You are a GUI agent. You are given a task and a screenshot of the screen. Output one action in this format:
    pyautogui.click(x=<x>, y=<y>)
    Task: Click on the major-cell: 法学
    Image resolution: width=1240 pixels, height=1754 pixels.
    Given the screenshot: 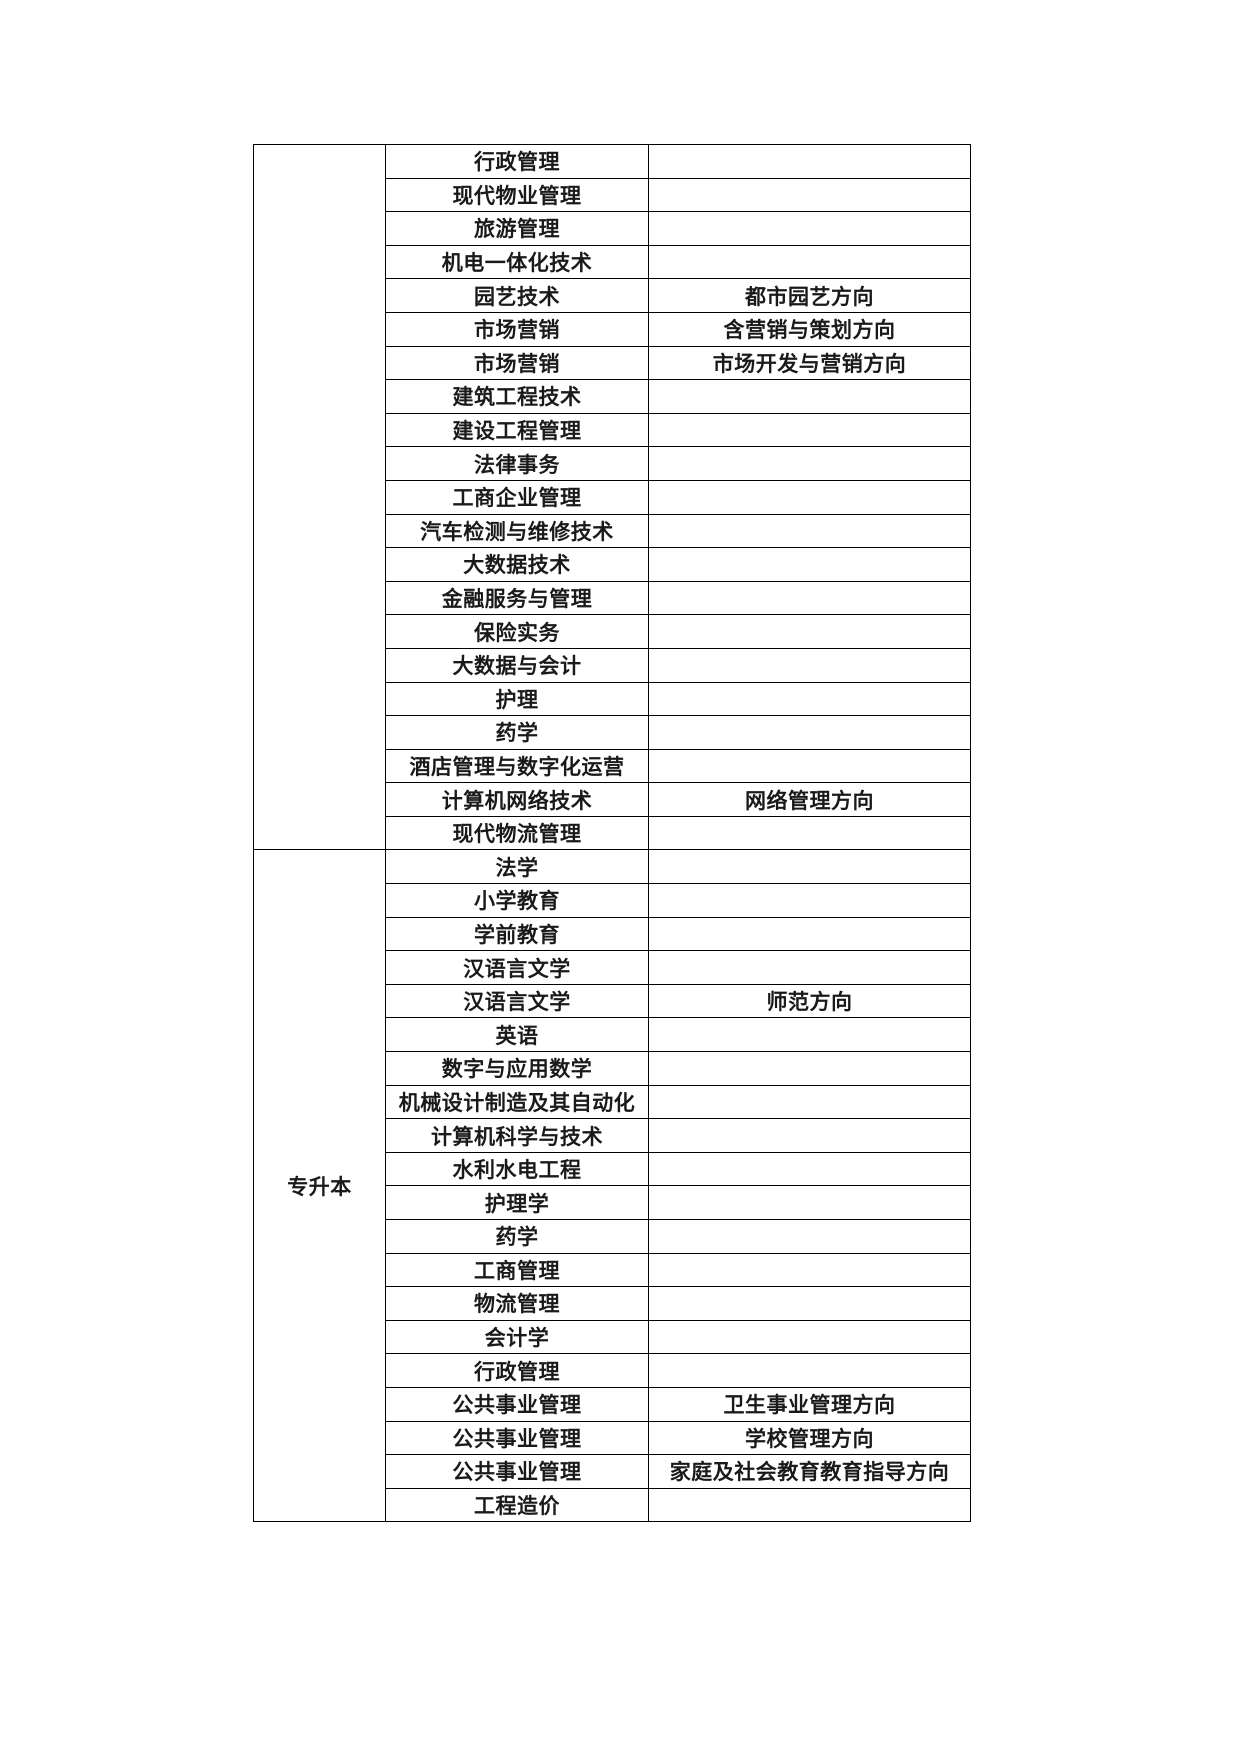 What is the action you would take?
    pyautogui.click(x=517, y=867)
    